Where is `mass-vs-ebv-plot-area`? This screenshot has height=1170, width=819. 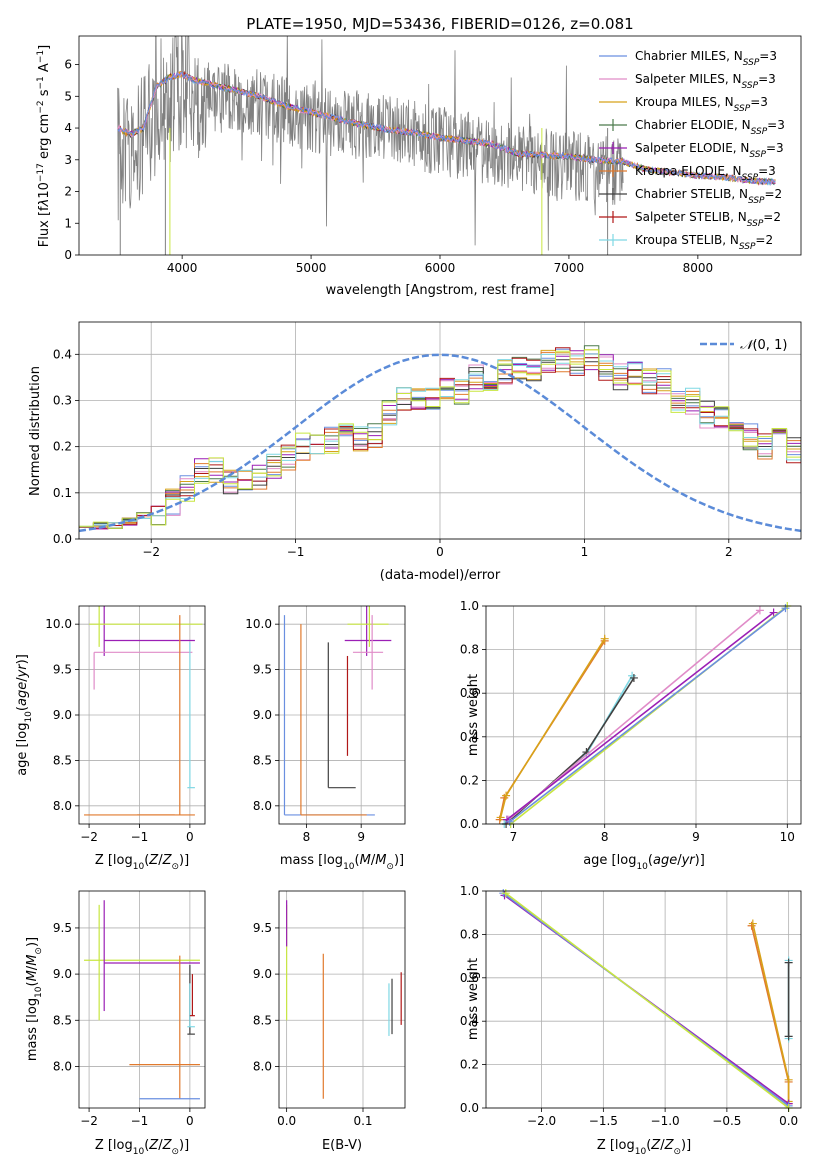
mass-vs-ebv-plot-area is located at coordinates (342, 999).